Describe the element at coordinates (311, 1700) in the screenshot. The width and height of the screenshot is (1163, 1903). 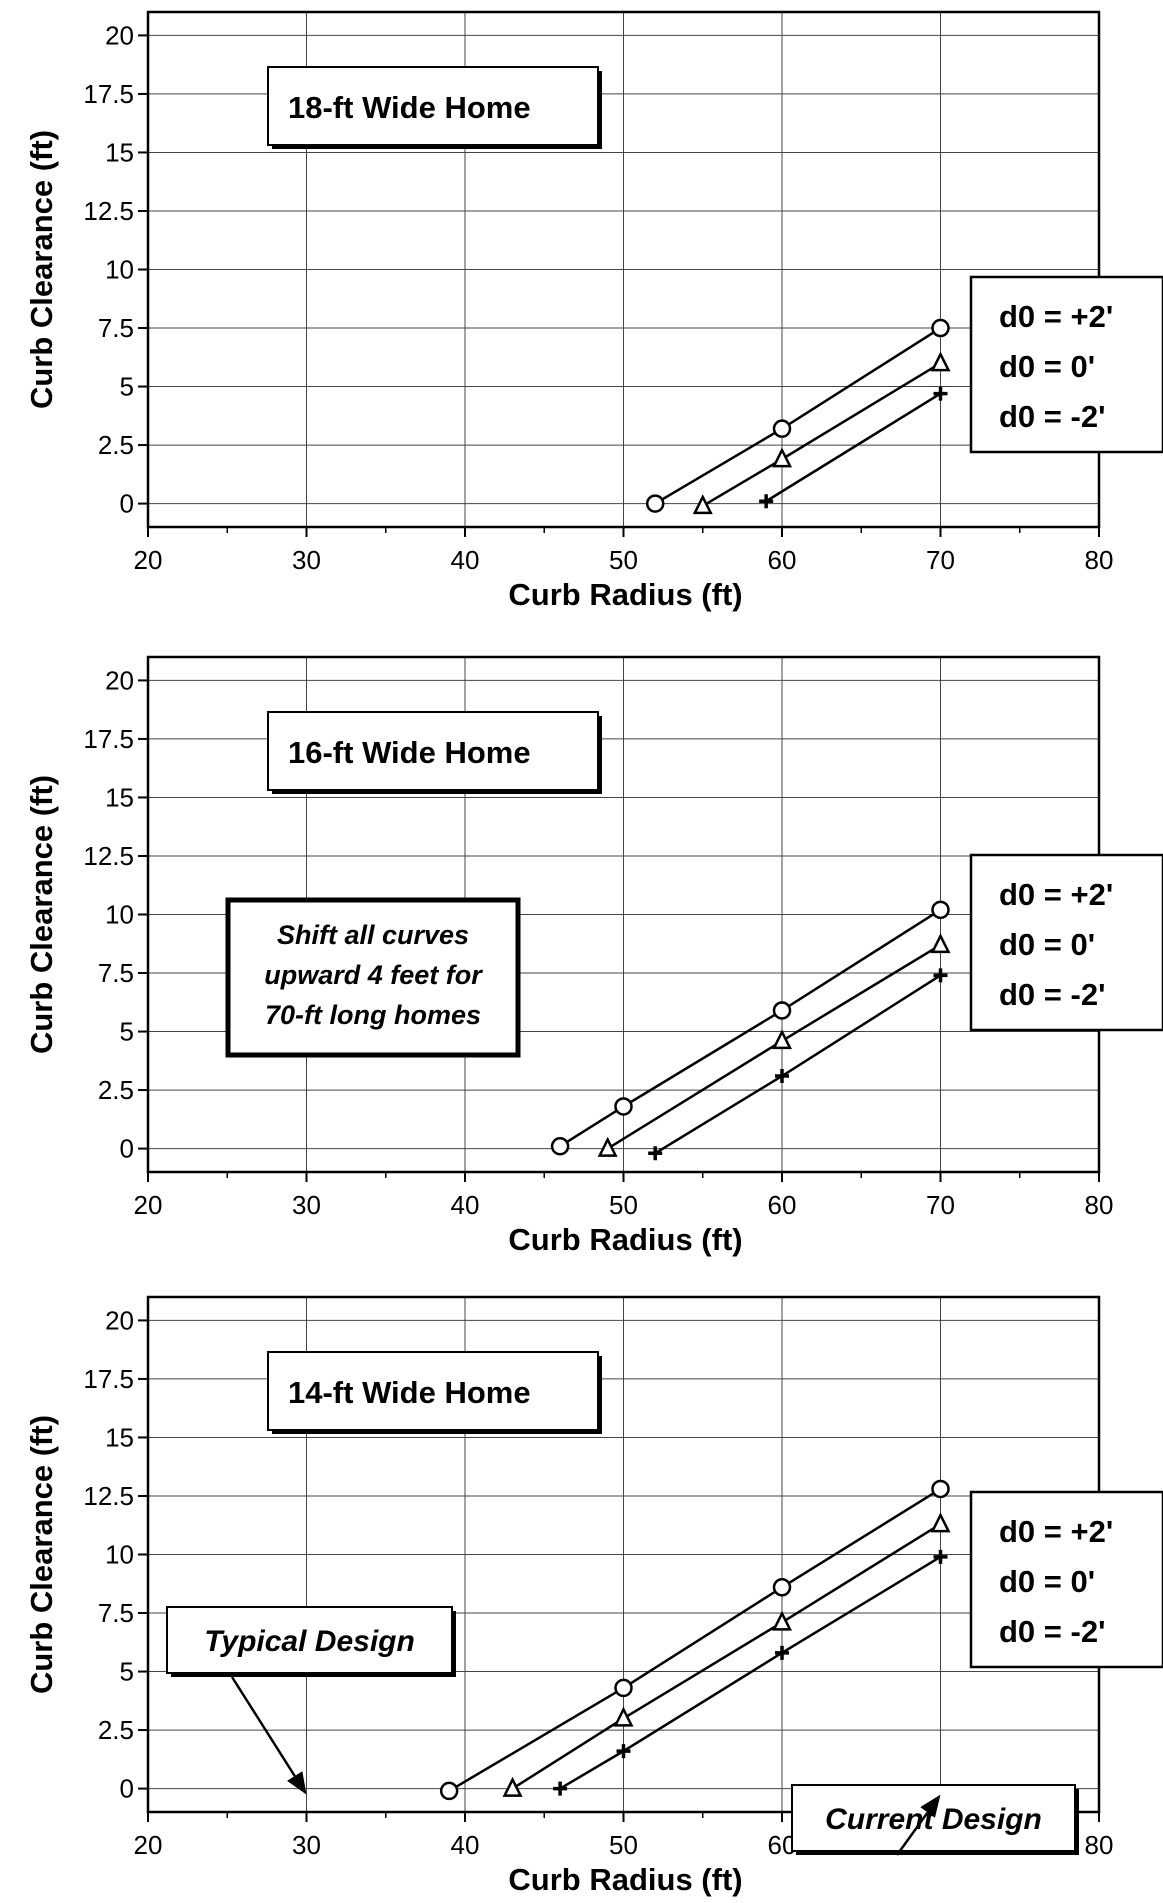
I see `annotation-1: Typical Design` at that location.